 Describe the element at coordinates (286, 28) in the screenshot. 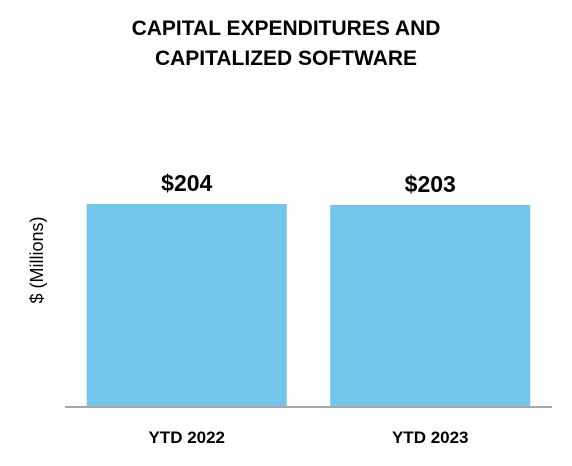

I see `chart-title-line-1: CAPITAL EXPENDITURES AND` at that location.